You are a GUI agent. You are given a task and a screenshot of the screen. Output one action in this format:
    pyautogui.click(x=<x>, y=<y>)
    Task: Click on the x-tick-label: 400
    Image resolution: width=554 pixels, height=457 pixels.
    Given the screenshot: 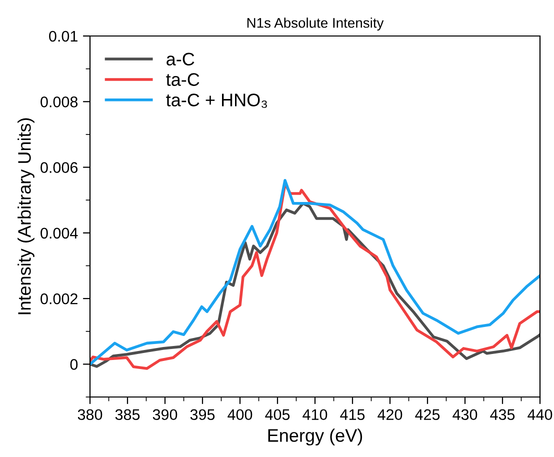 What is the action you would take?
    pyautogui.click(x=240, y=414)
    